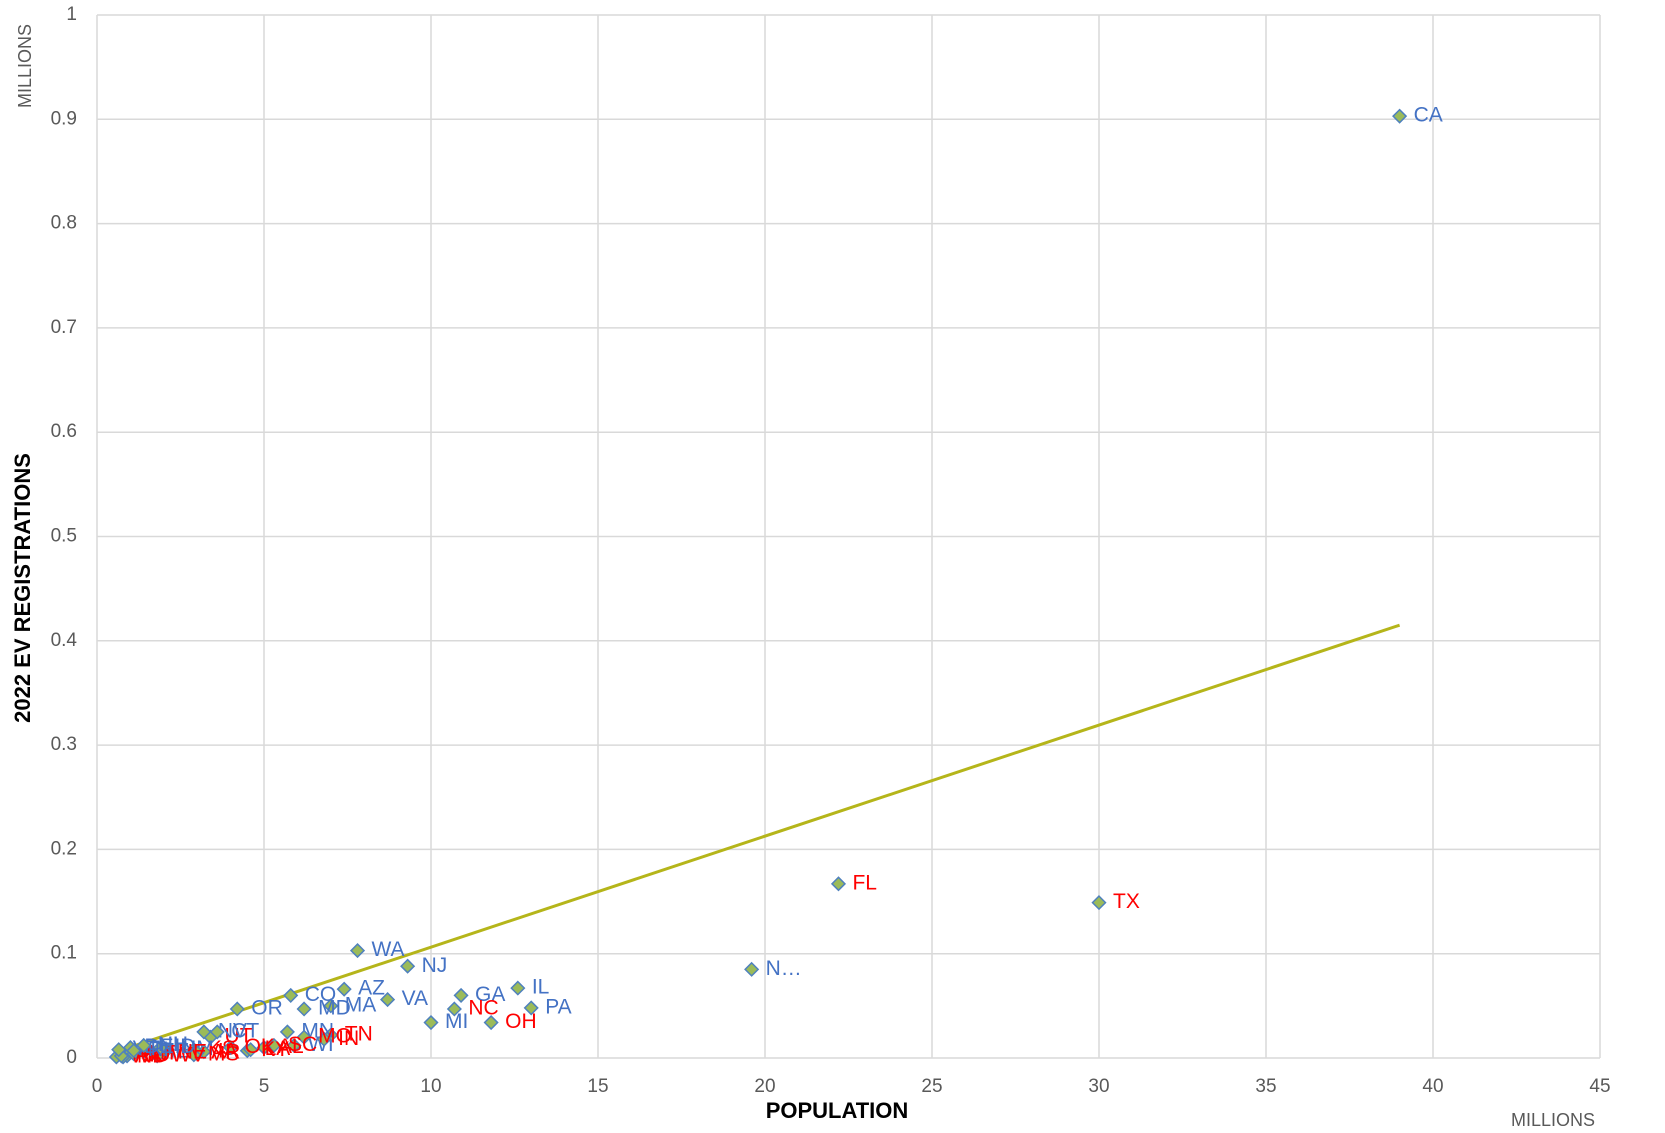 This screenshot has width=1665, height=1133. I want to click on point-label: SC, so click(302, 1044).